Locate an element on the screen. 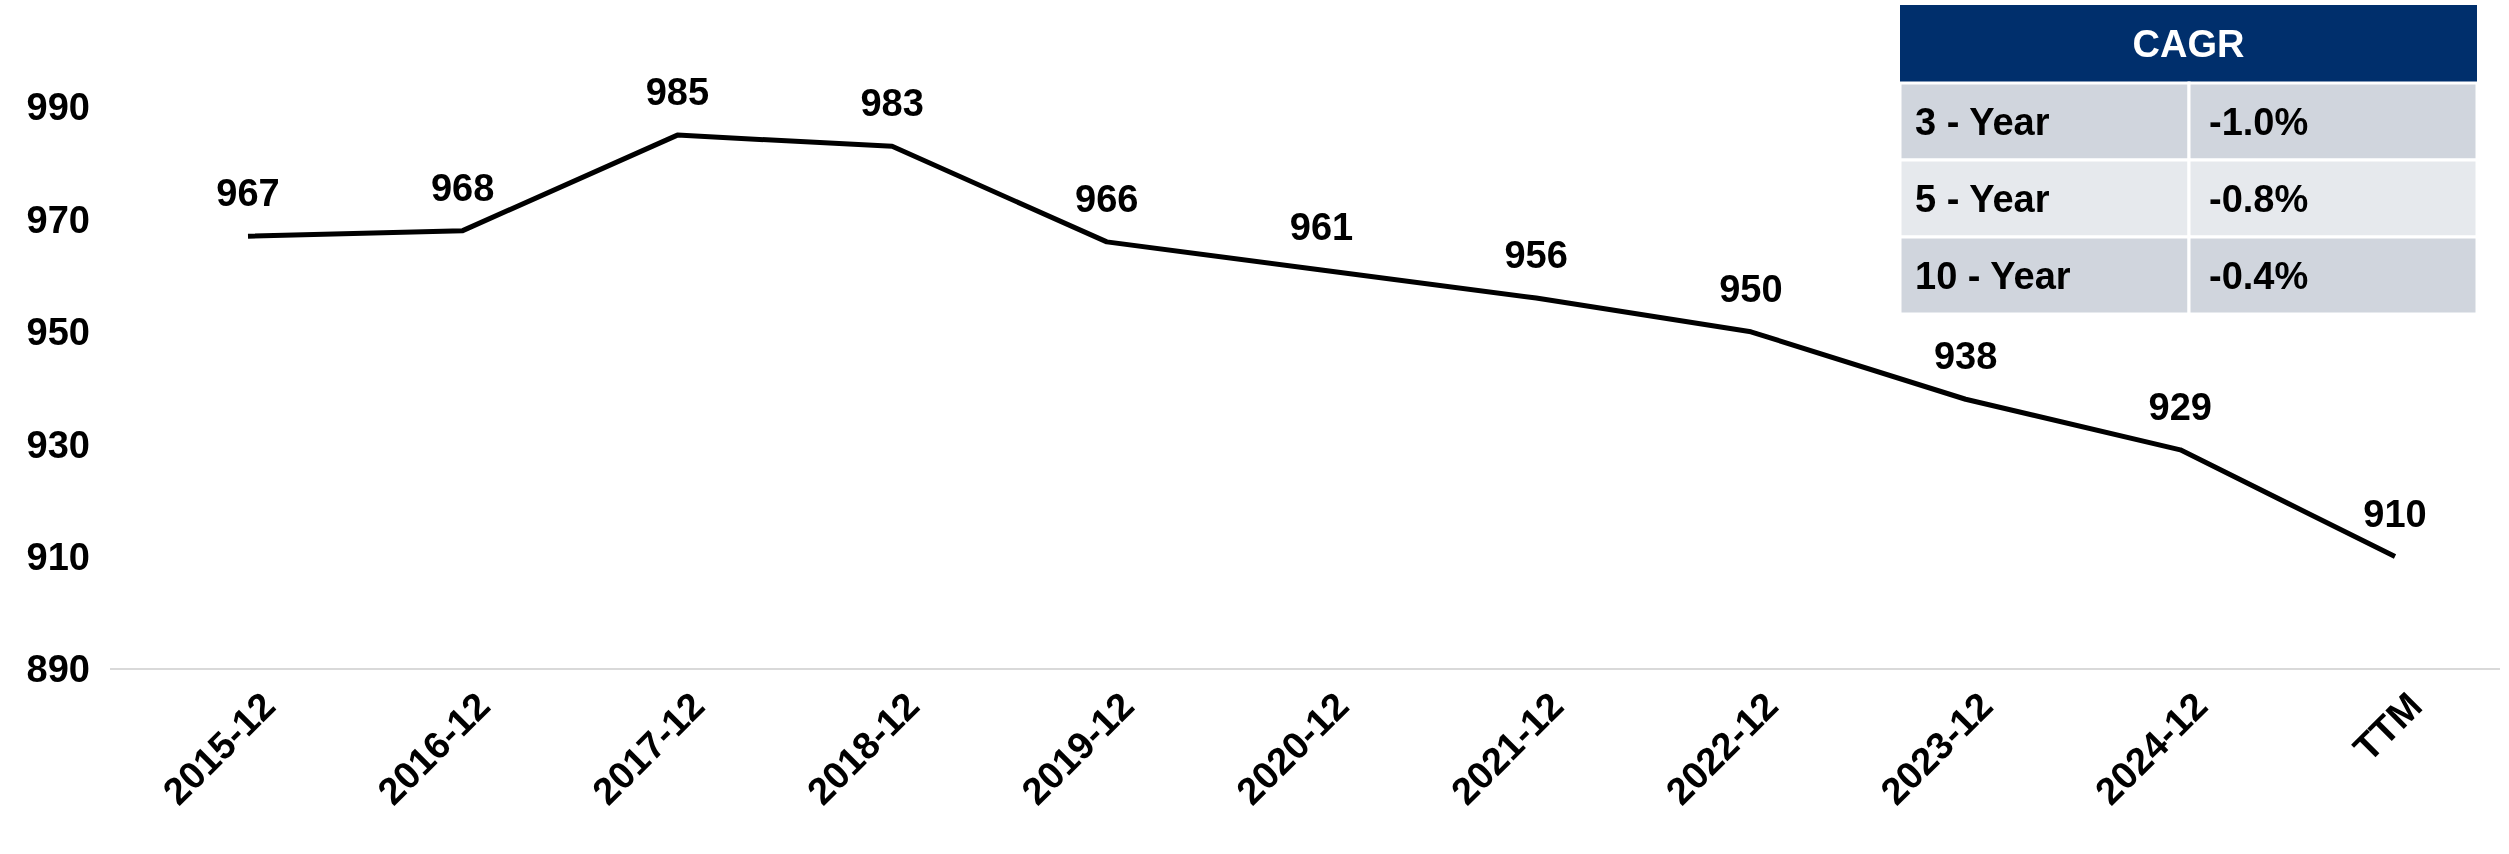  annotation: -0.8% is located at coordinates (2259, 198).